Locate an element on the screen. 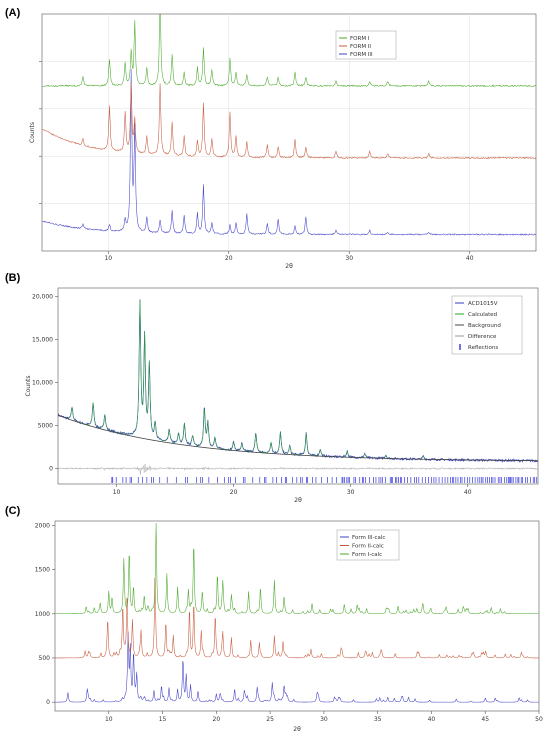  panel-c-xlabel: 2θ is located at coordinates (297, 729).